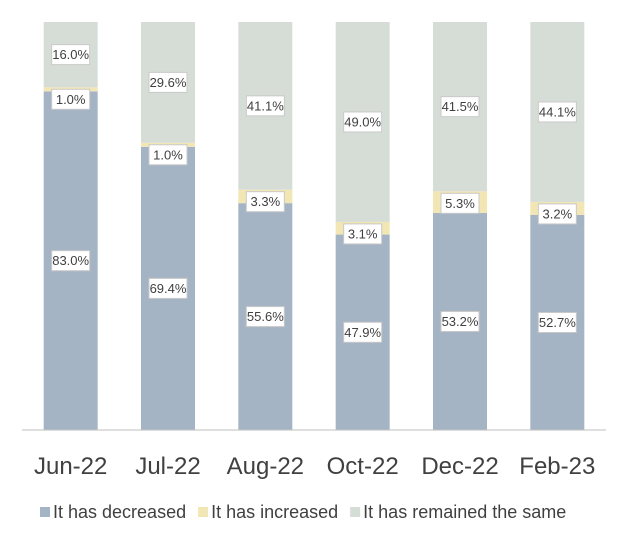  What do you see at coordinates (459, 466) in the screenshot?
I see `category-label-dec-22: Dec-22` at bounding box center [459, 466].